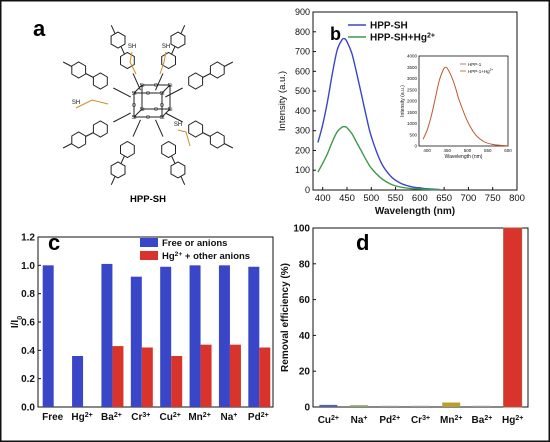  What do you see at coordinates (403, 101) in the screenshot?
I see `inset-y-axis-label: Intensity (a.u.)` at bounding box center [403, 101].